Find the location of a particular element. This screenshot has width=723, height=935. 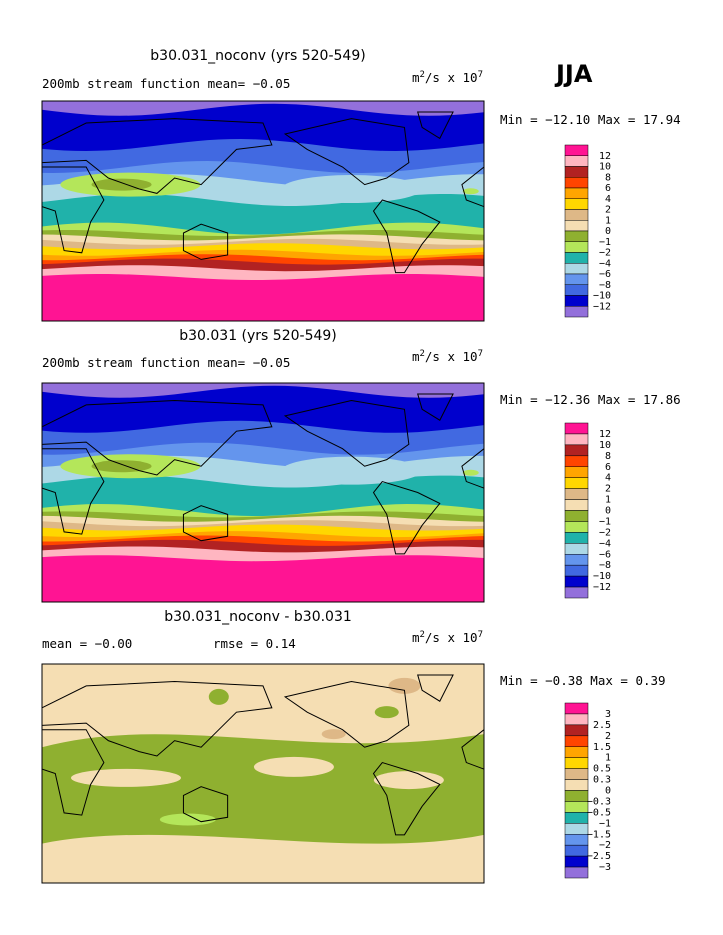

panel-title: b30.031_noconv - b30.031 is located at coordinates (258, 617).